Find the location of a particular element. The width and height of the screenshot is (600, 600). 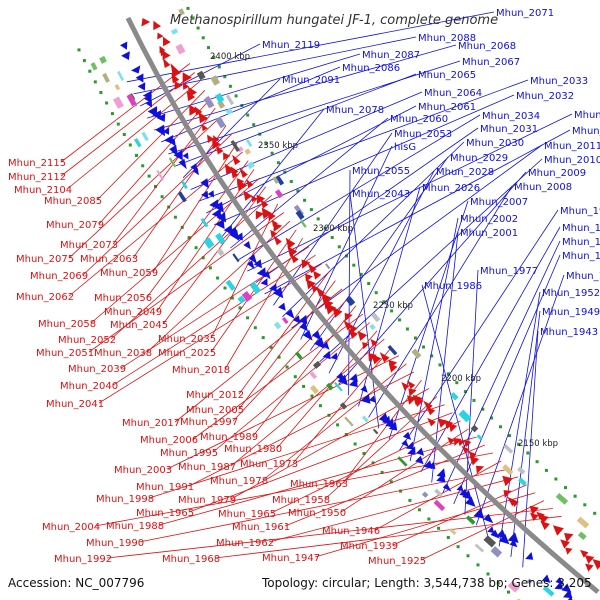

reverse-gene-label: Mhun_2062 is located at coordinates (45, 297).